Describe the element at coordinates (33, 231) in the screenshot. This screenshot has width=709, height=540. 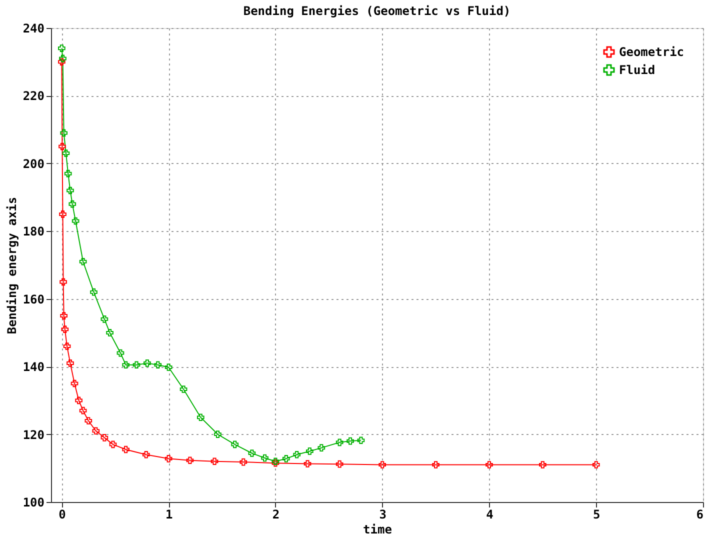
I see `y-tick-label: 180` at that location.